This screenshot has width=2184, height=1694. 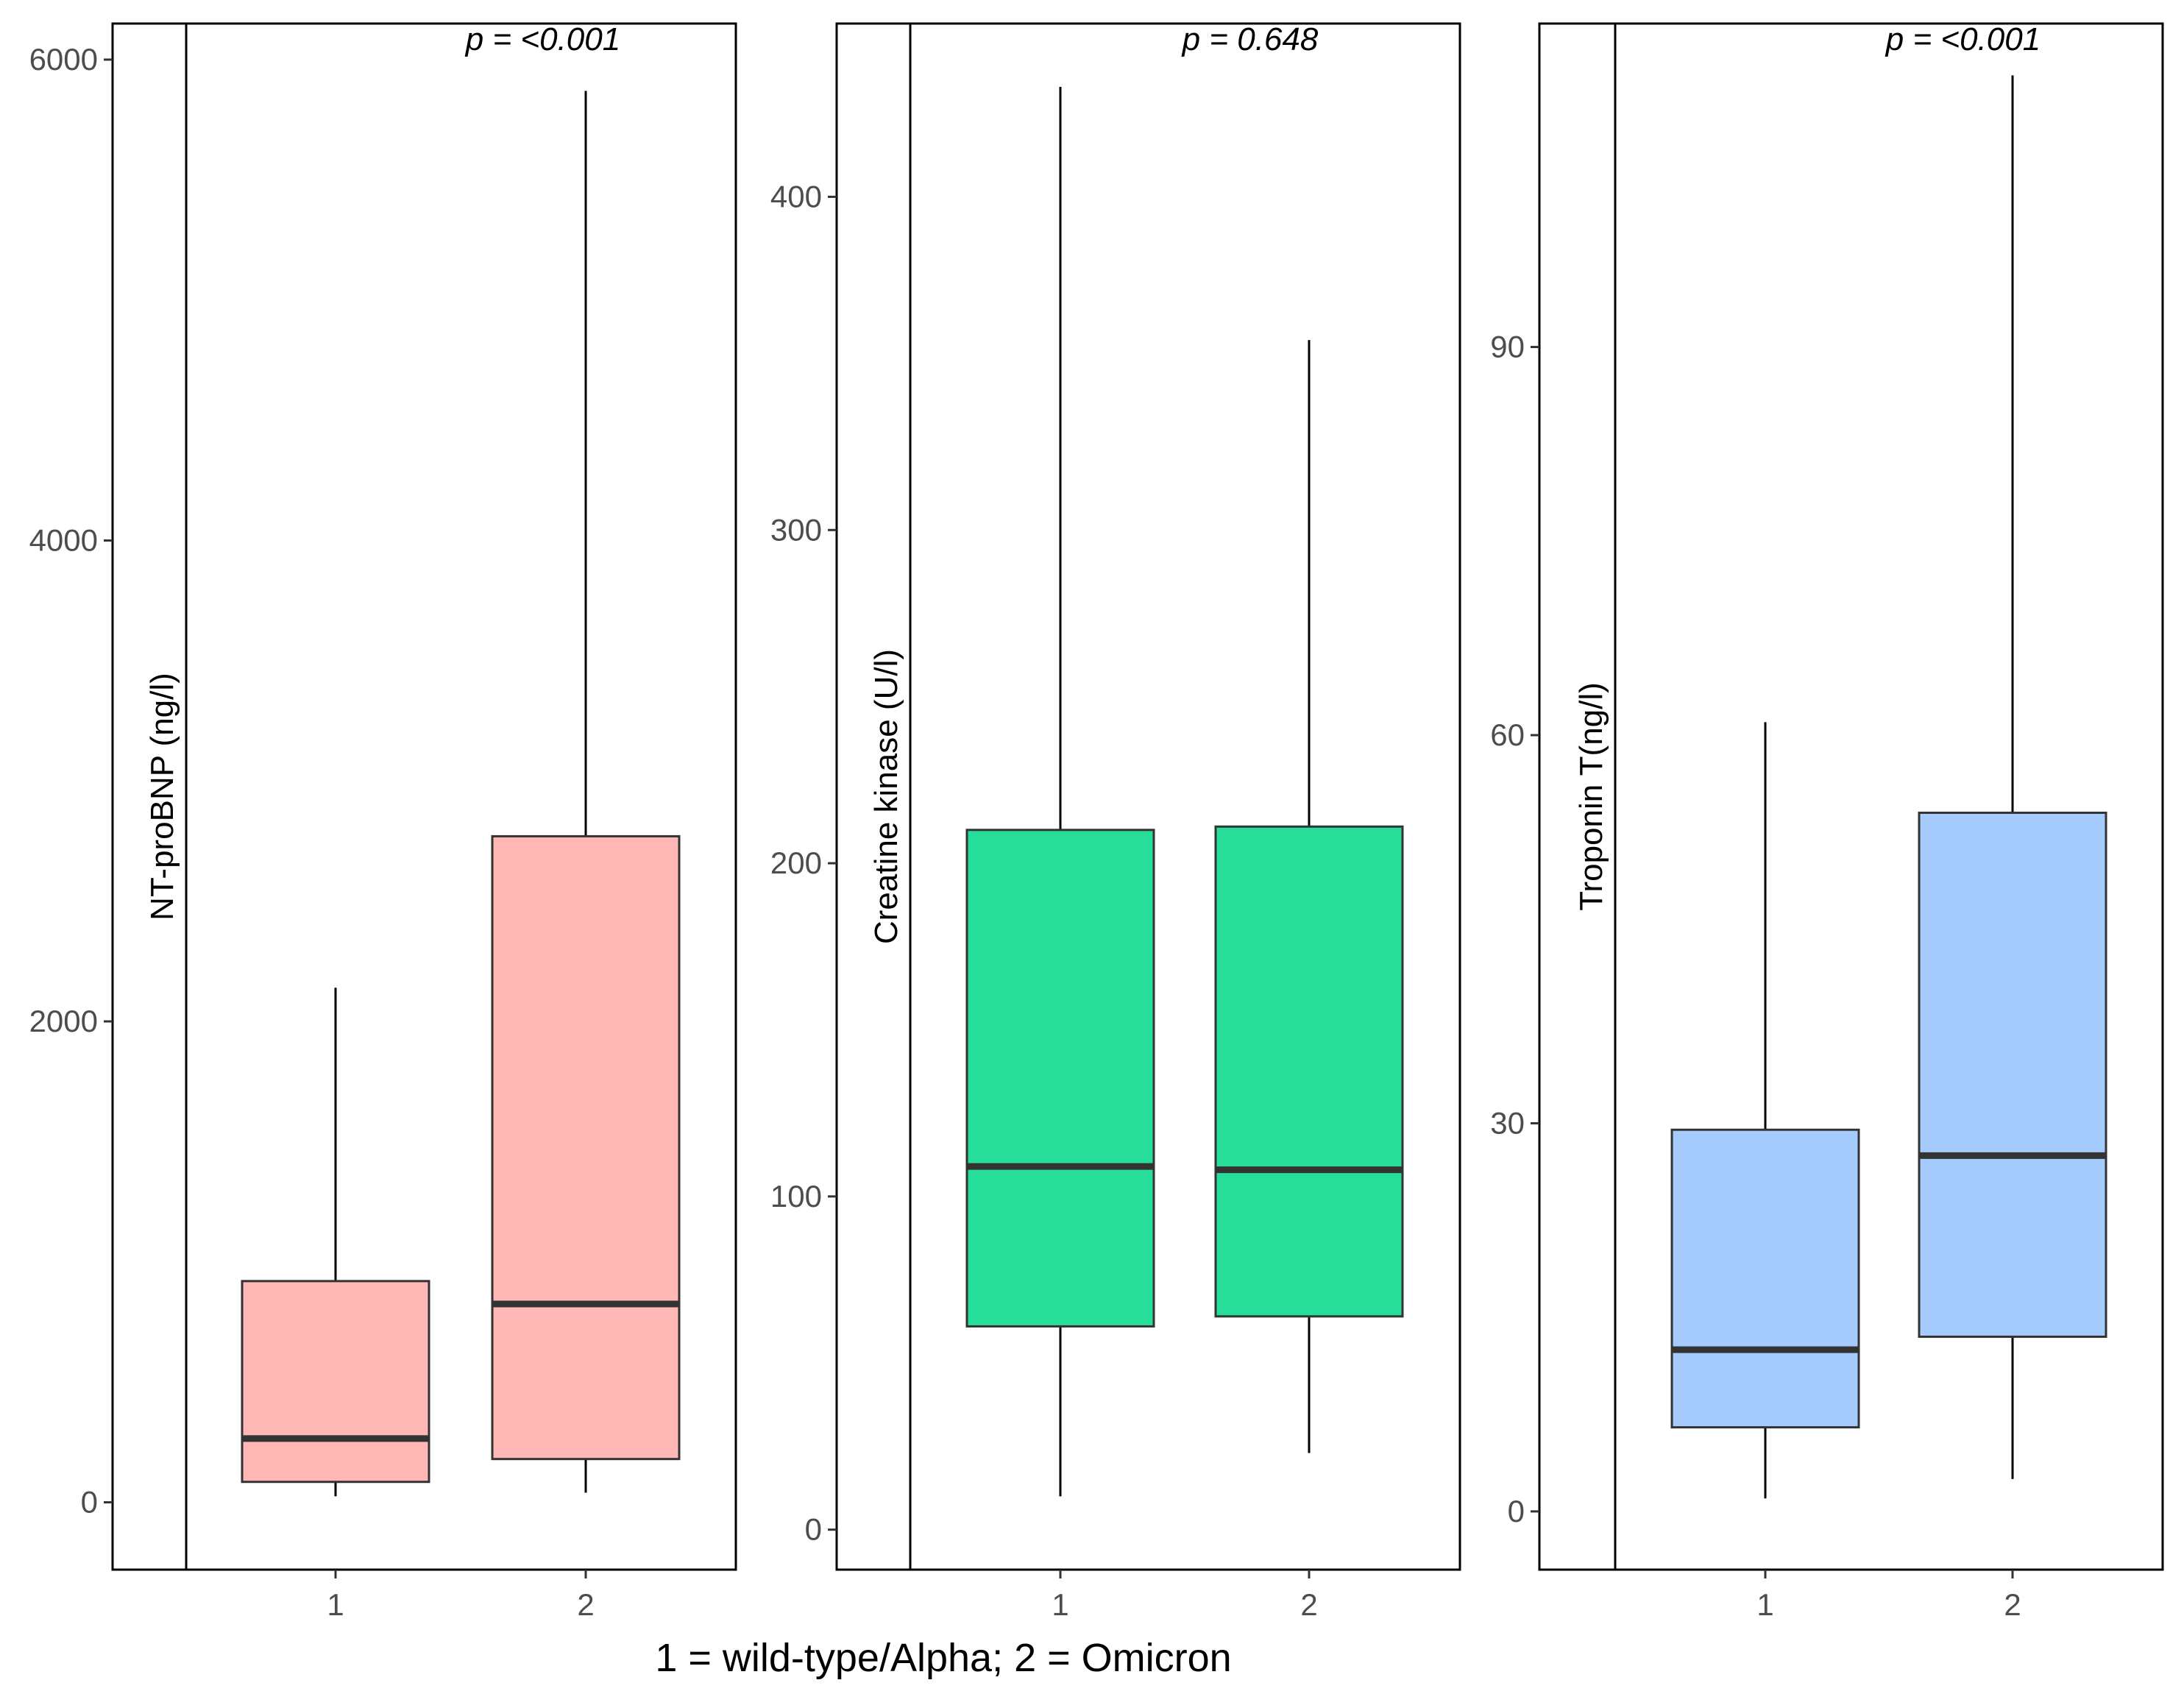 I want to click on creatine-kinase-xtick-label-1: 1, so click(x=1060, y=1604).